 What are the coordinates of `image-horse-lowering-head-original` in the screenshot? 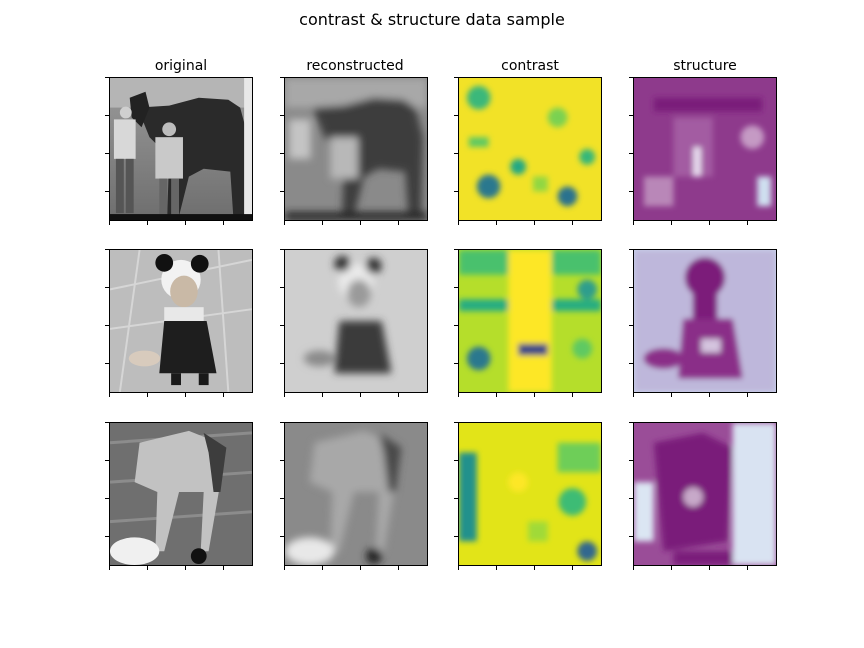 It's located at (181, 494).